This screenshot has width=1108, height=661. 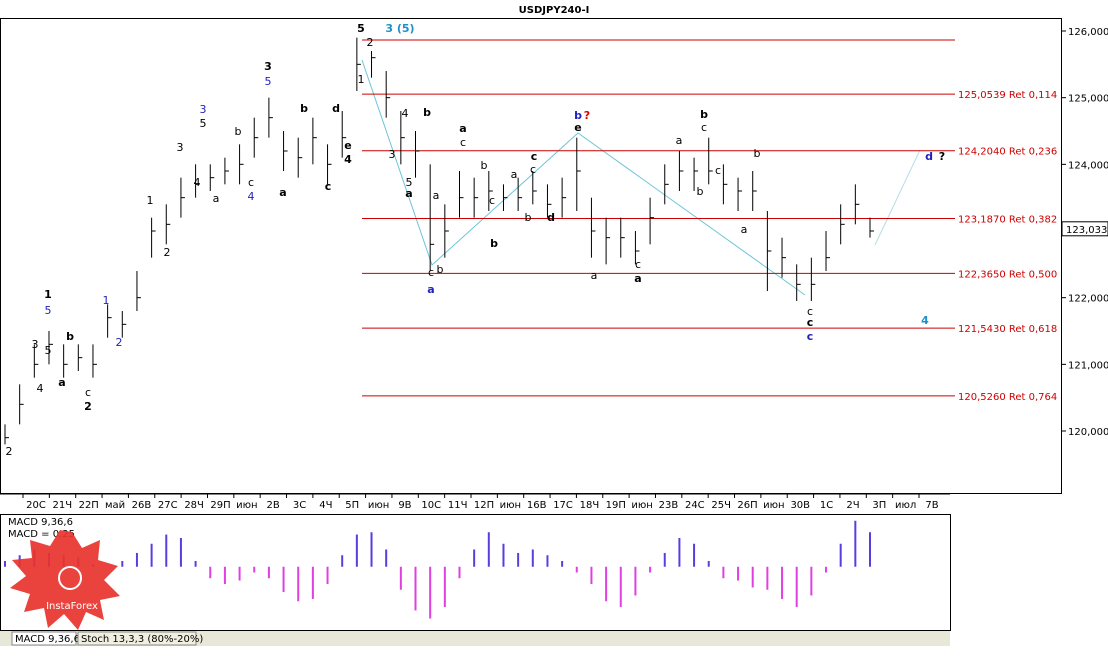 I want to click on tab-label: MACD 9,36,6, so click(x=47, y=639).